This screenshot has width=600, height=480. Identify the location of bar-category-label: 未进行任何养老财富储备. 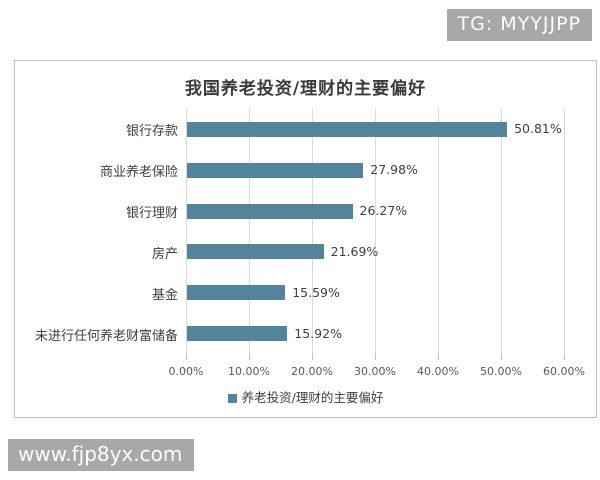
(106, 336).